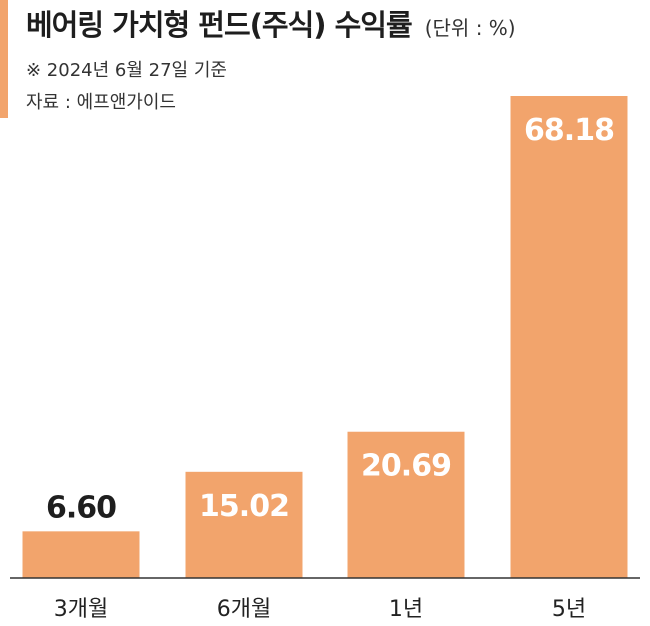 The width and height of the screenshot is (650, 626). Describe the element at coordinates (244, 506) in the screenshot. I see `value-label-1: 15.02` at that location.